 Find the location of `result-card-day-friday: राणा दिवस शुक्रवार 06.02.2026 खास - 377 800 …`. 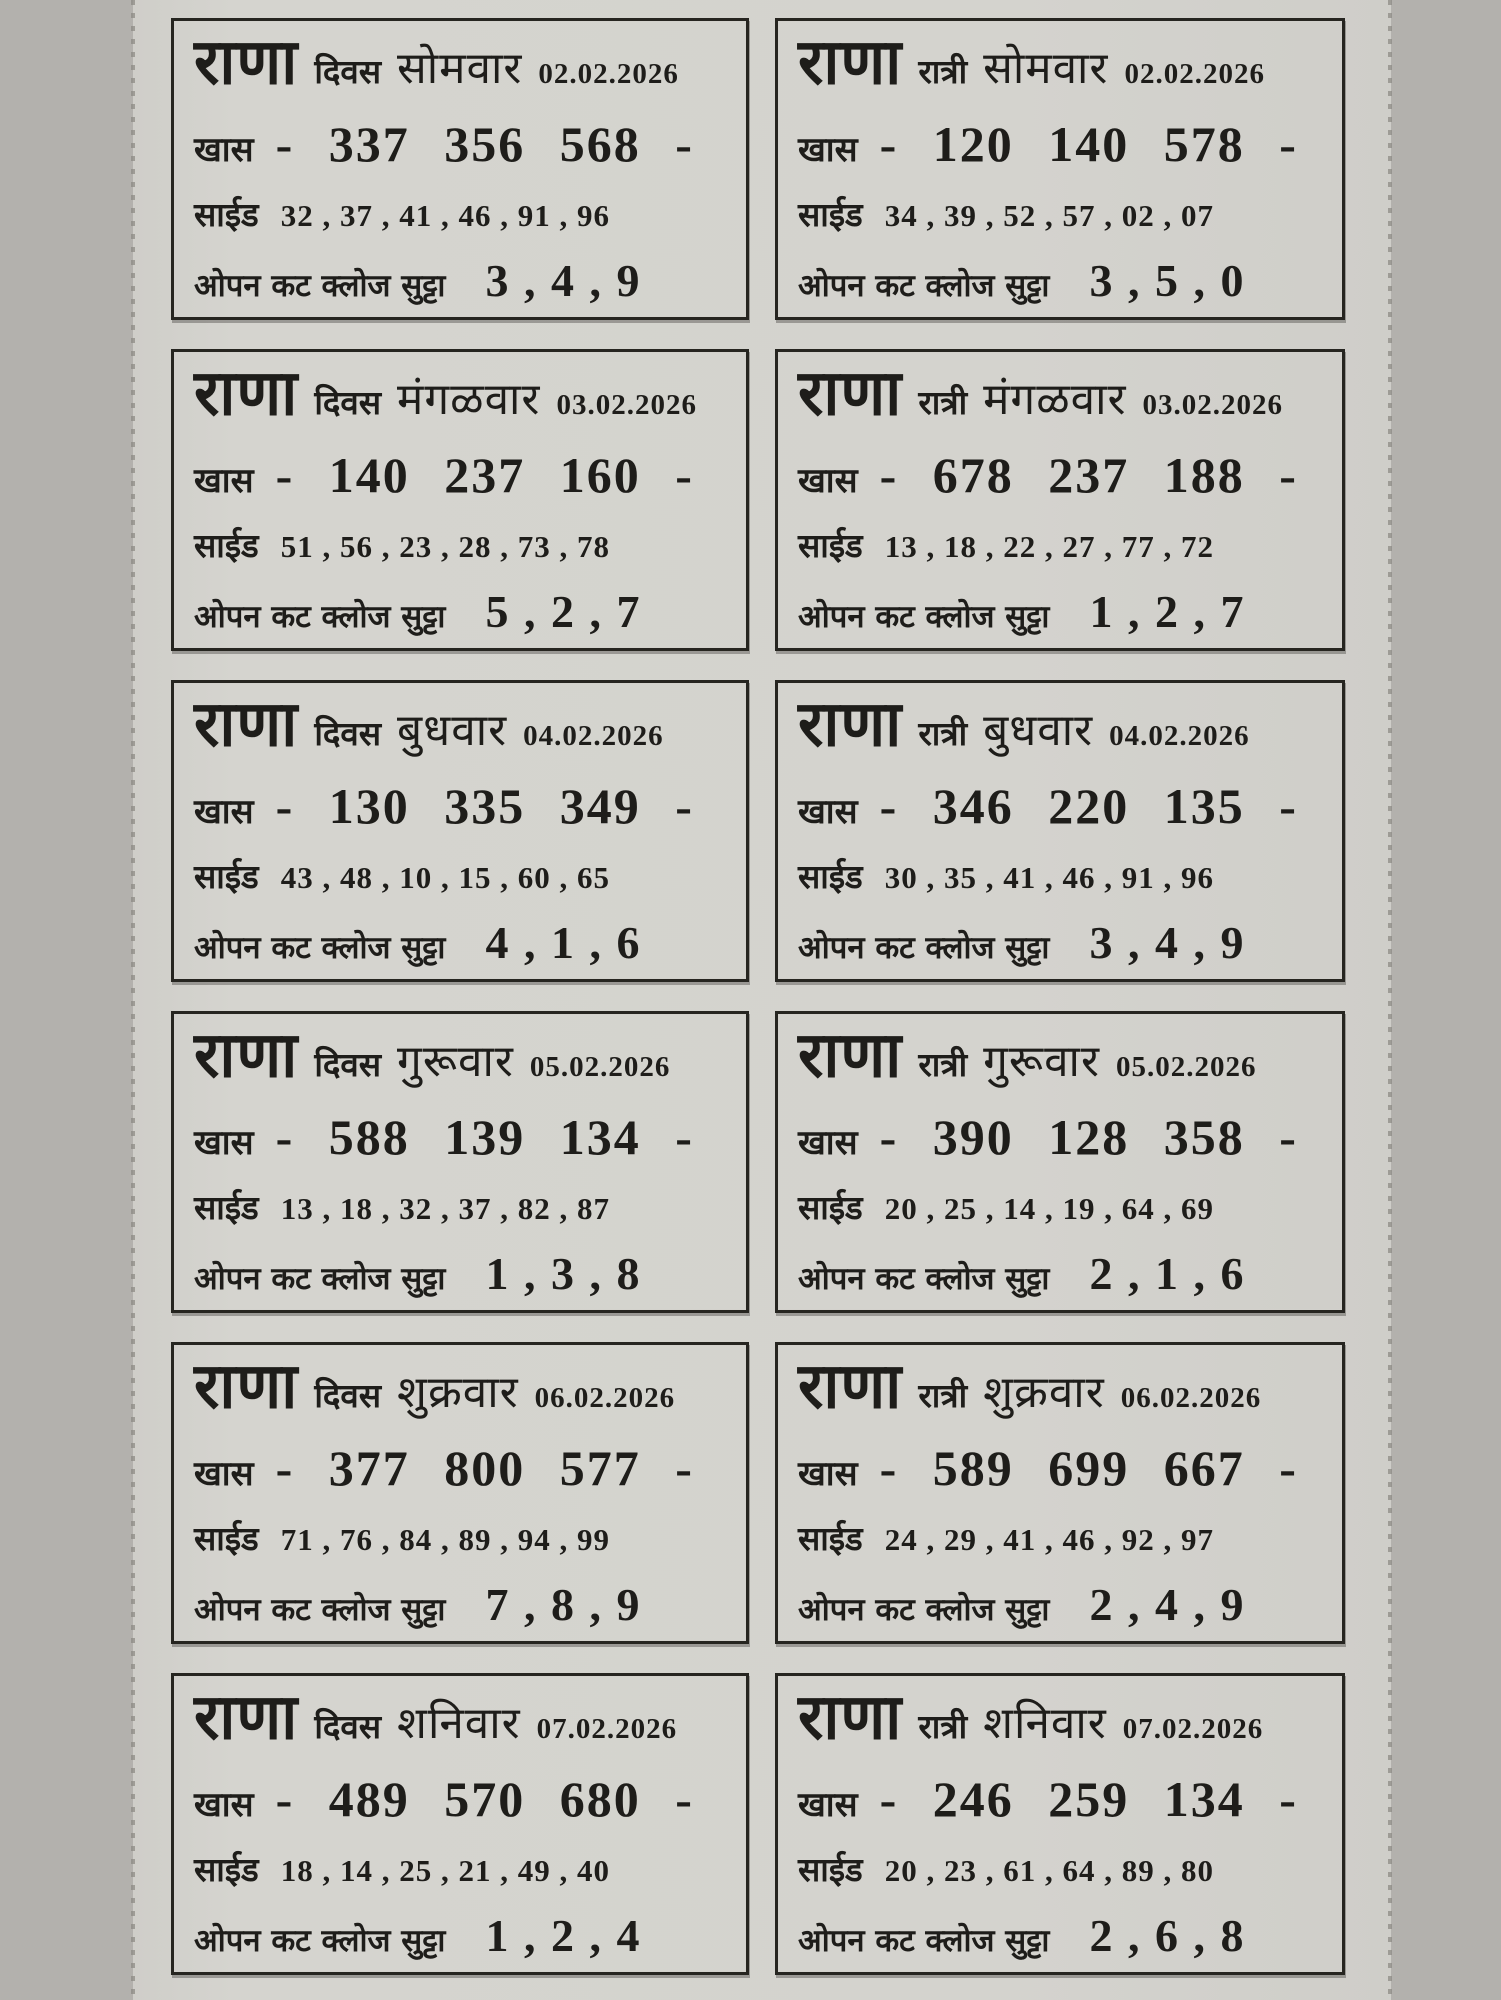

result-card-day-friday: राणा दिवस शुक्रवार 06.02.2026 खास - 377 800 … is located at coordinates (460, 1493).